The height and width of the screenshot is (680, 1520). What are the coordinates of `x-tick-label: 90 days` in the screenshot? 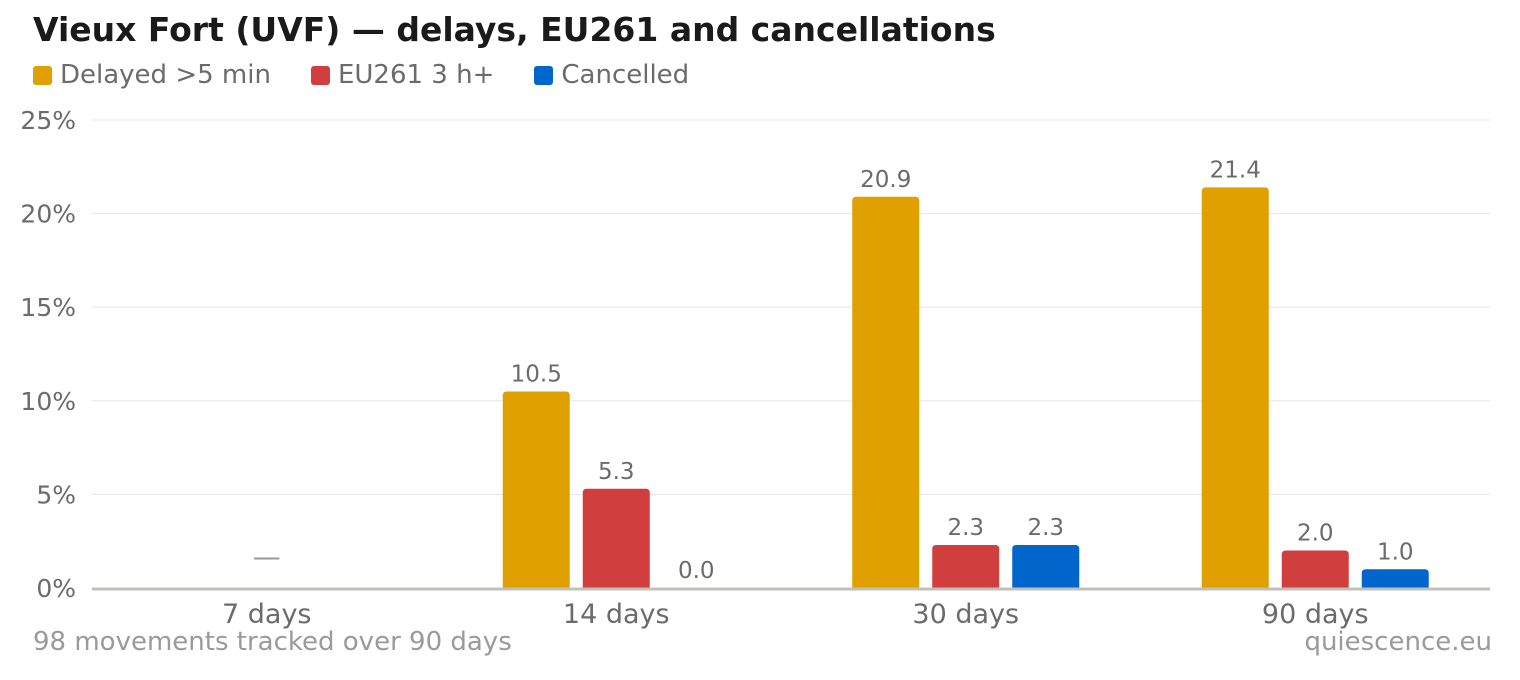 It's located at (1315, 614).